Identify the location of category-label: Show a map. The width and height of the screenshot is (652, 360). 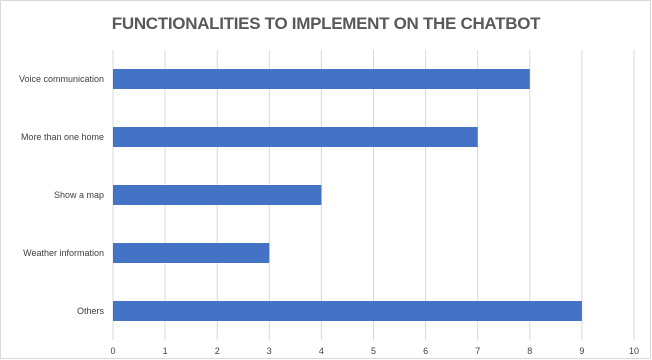
(79, 195).